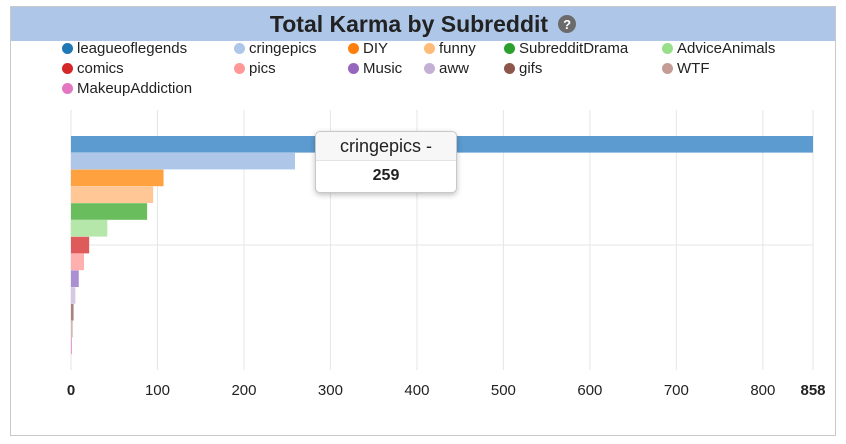 This screenshot has width=846, height=444. Describe the element at coordinates (386, 175) in the screenshot. I see `tooltip-value: 259` at that location.